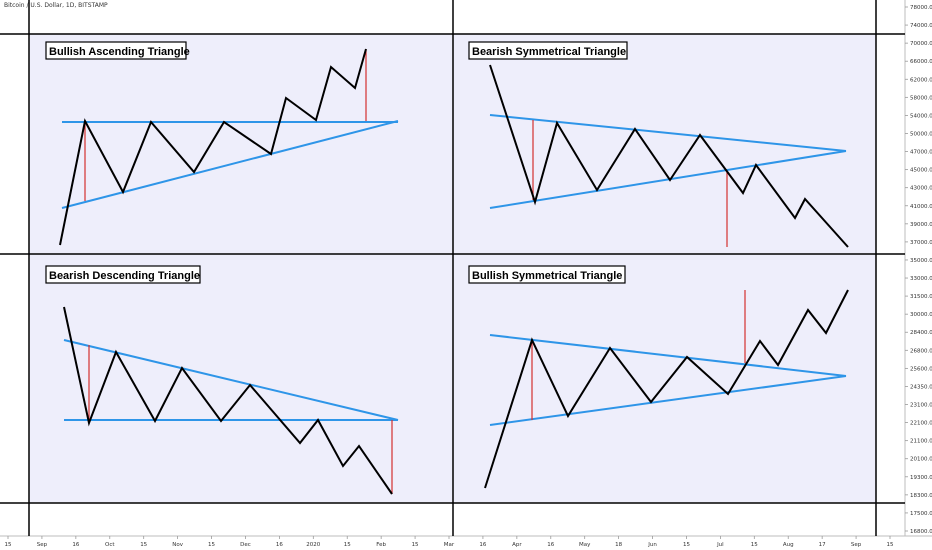  What do you see at coordinates (585, 545) in the screenshot?
I see `time-tick-label: May` at bounding box center [585, 545].